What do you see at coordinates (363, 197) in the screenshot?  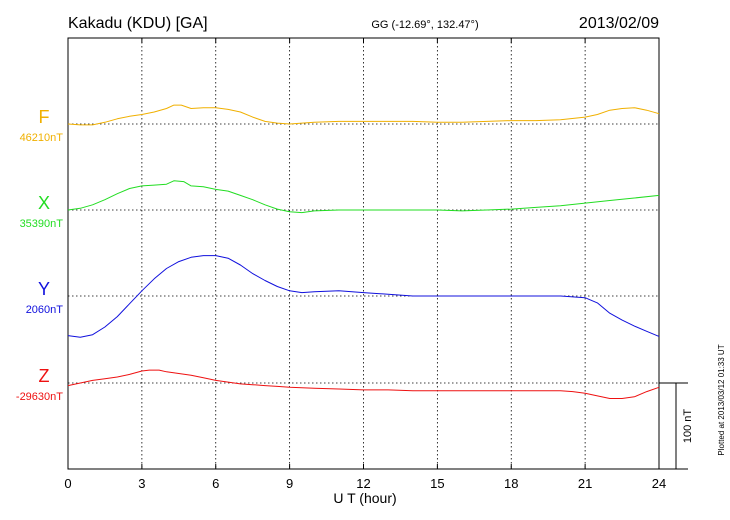 I see `series-line-x` at bounding box center [363, 197].